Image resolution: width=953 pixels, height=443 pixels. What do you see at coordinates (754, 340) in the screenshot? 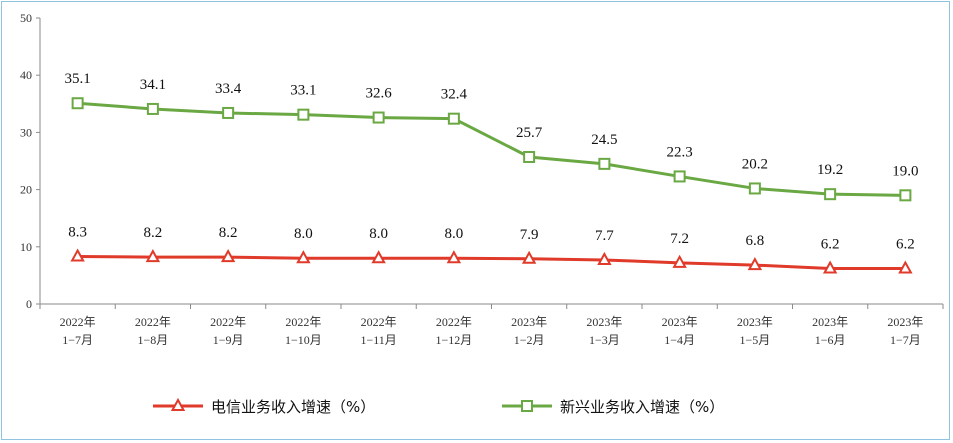
I see `x-tick-label-period: 1−5月` at bounding box center [754, 340].